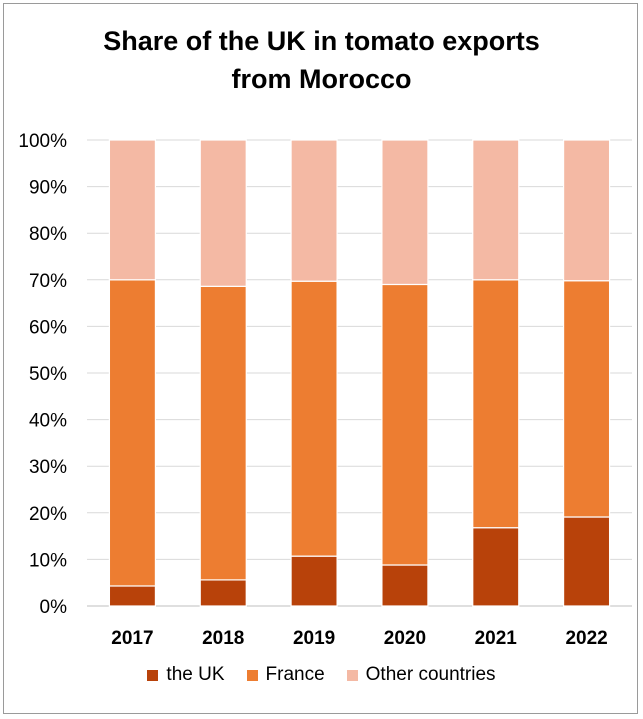  I want to click on legend-item-france: France, so click(285, 675).